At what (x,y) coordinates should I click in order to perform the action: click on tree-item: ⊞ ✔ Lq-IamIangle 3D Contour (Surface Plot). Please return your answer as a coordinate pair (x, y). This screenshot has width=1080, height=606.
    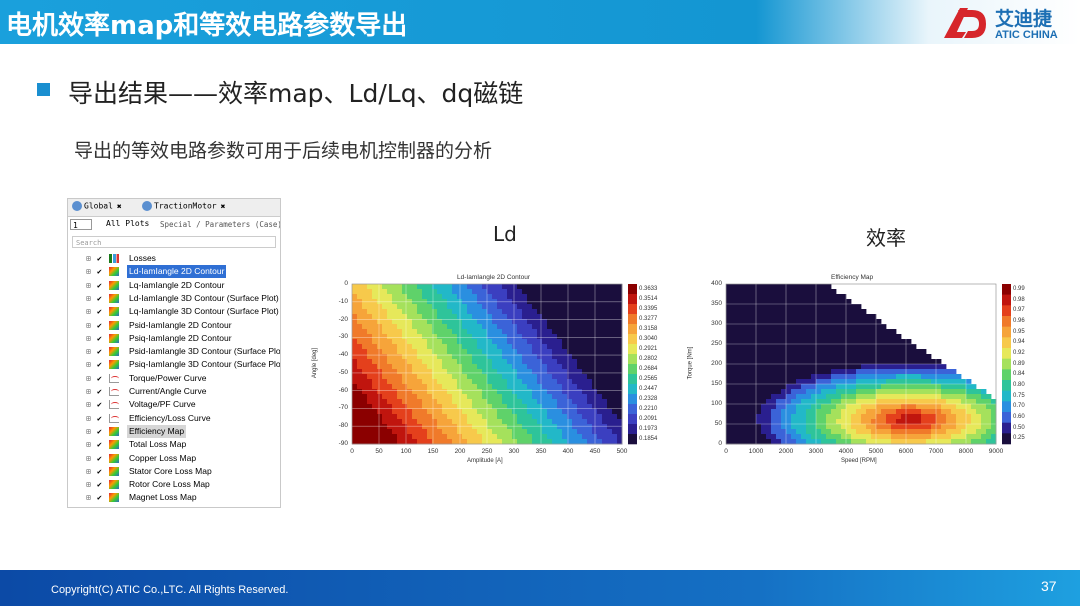
    Looking at the image, I should click on (174, 311).